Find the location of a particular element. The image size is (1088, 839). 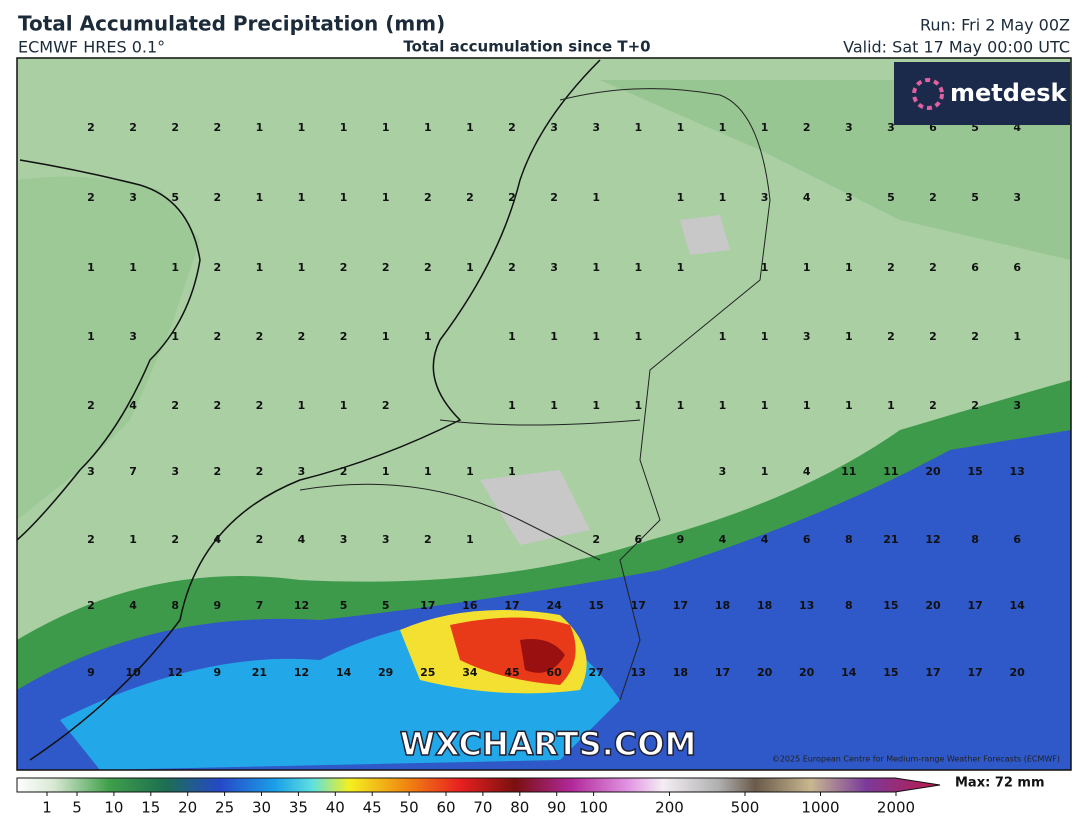

colorbar-label: 30 is located at coordinates (261, 808).